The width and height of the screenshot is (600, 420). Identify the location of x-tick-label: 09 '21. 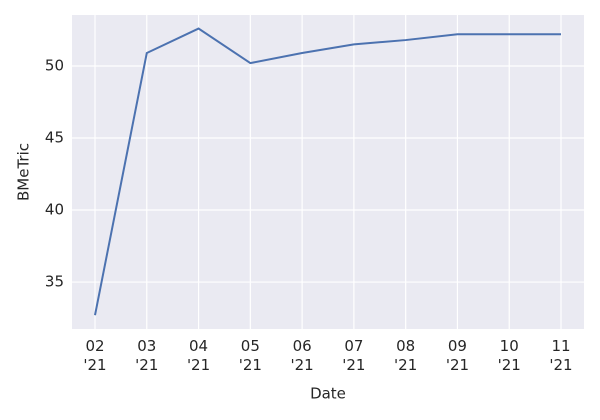
(457, 355).